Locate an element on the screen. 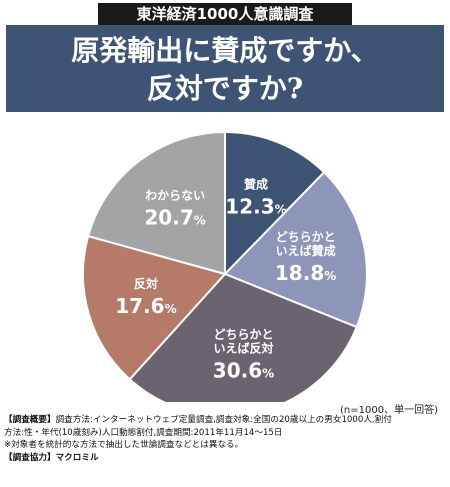 Image resolution: width=450 pixels, height=487 pixels. chart-title: 原発輸出に賛成ですか、 反対ですか? is located at coordinates (225, 69).